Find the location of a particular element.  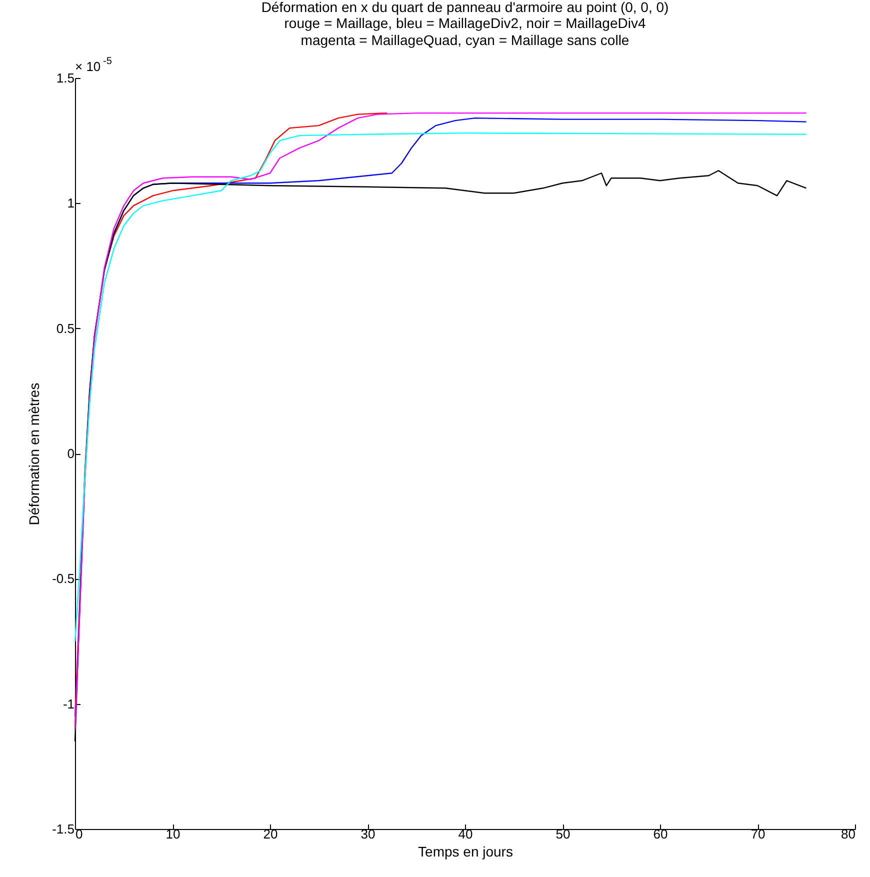

y-tick-label: 0 is located at coordinates (70, 453).